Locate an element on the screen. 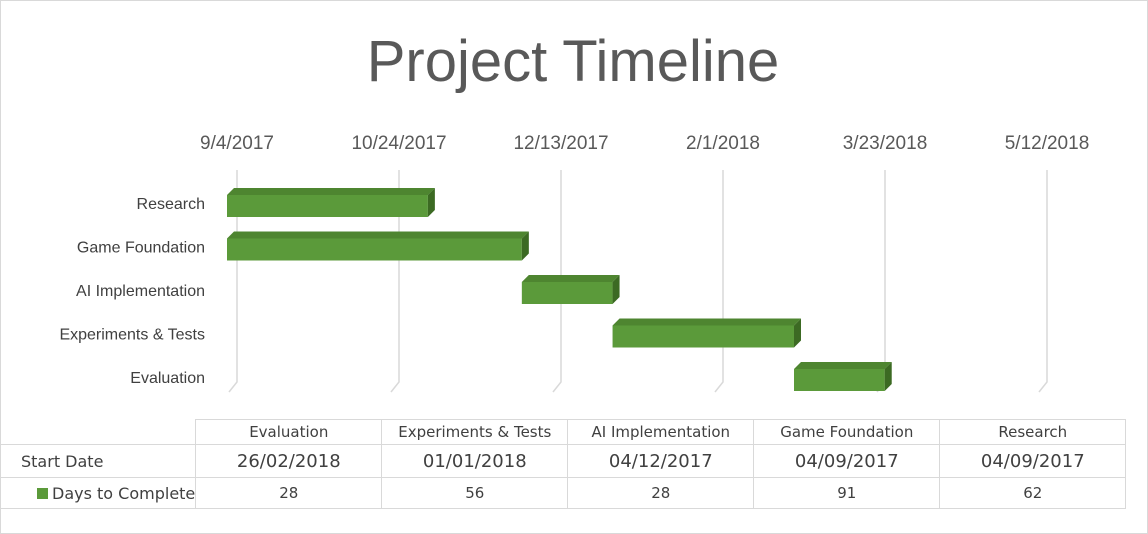 This screenshot has height=534, width=1148. x-tick-label: 10/24/2017 is located at coordinates (398, 143).